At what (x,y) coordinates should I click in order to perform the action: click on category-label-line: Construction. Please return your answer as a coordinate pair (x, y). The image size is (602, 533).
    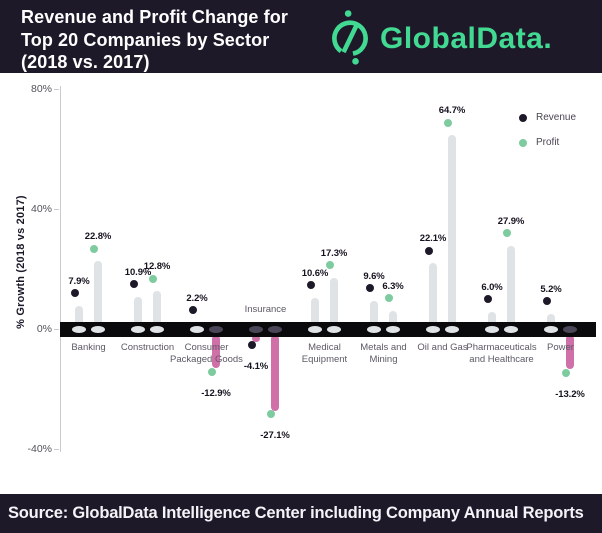
    Looking at the image, I should click on (147, 347).